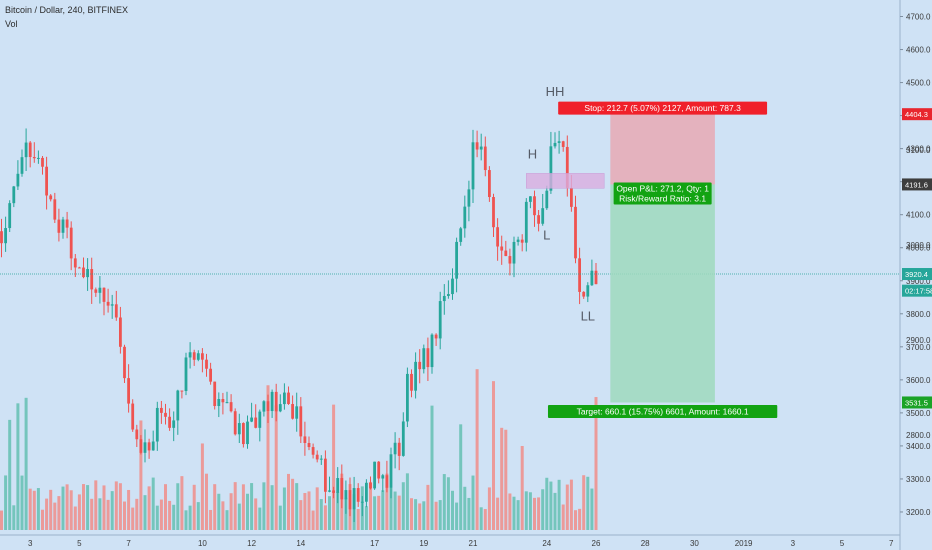  I want to click on time-tick-label: 12, so click(251, 543).